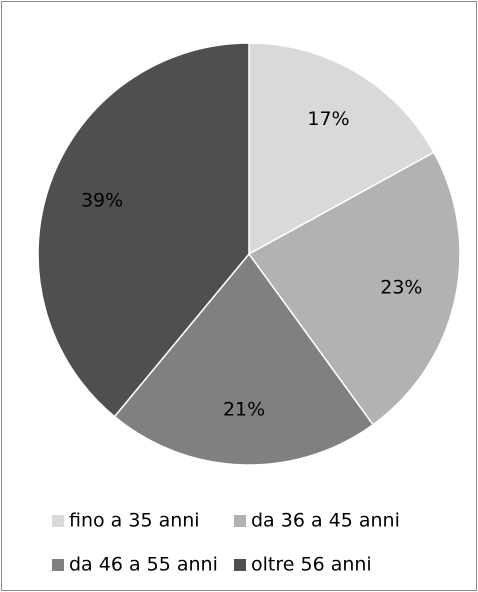 This screenshot has width=478, height=592. I want to click on data-label: 39%, so click(102, 201).